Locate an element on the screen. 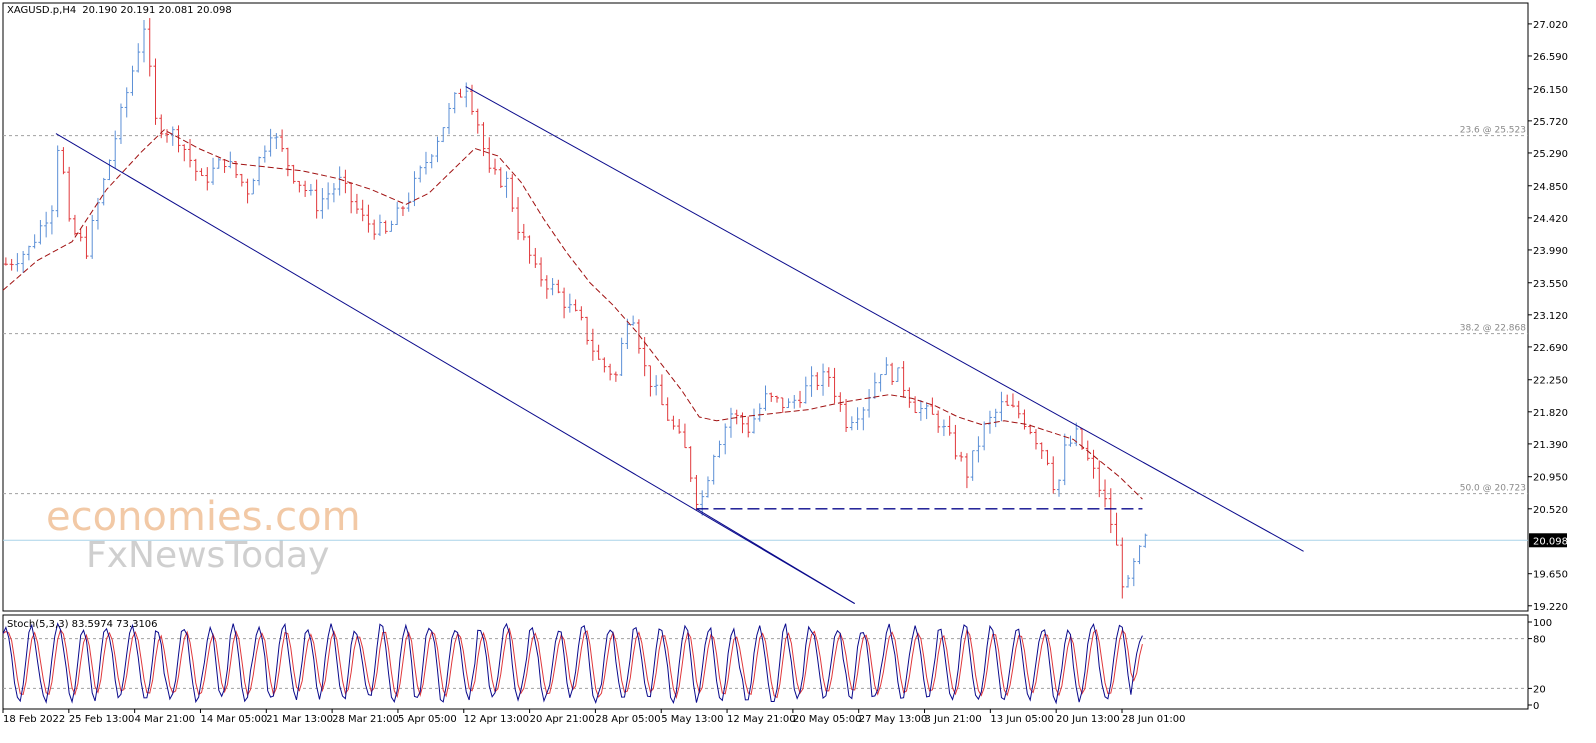 Image resolution: width=1596 pixels, height=743 pixels. stochastic-panel: 100 80 20 0 Stoch(5,3,3) 83.5974 73.3106 is located at coordinates (777, 663).